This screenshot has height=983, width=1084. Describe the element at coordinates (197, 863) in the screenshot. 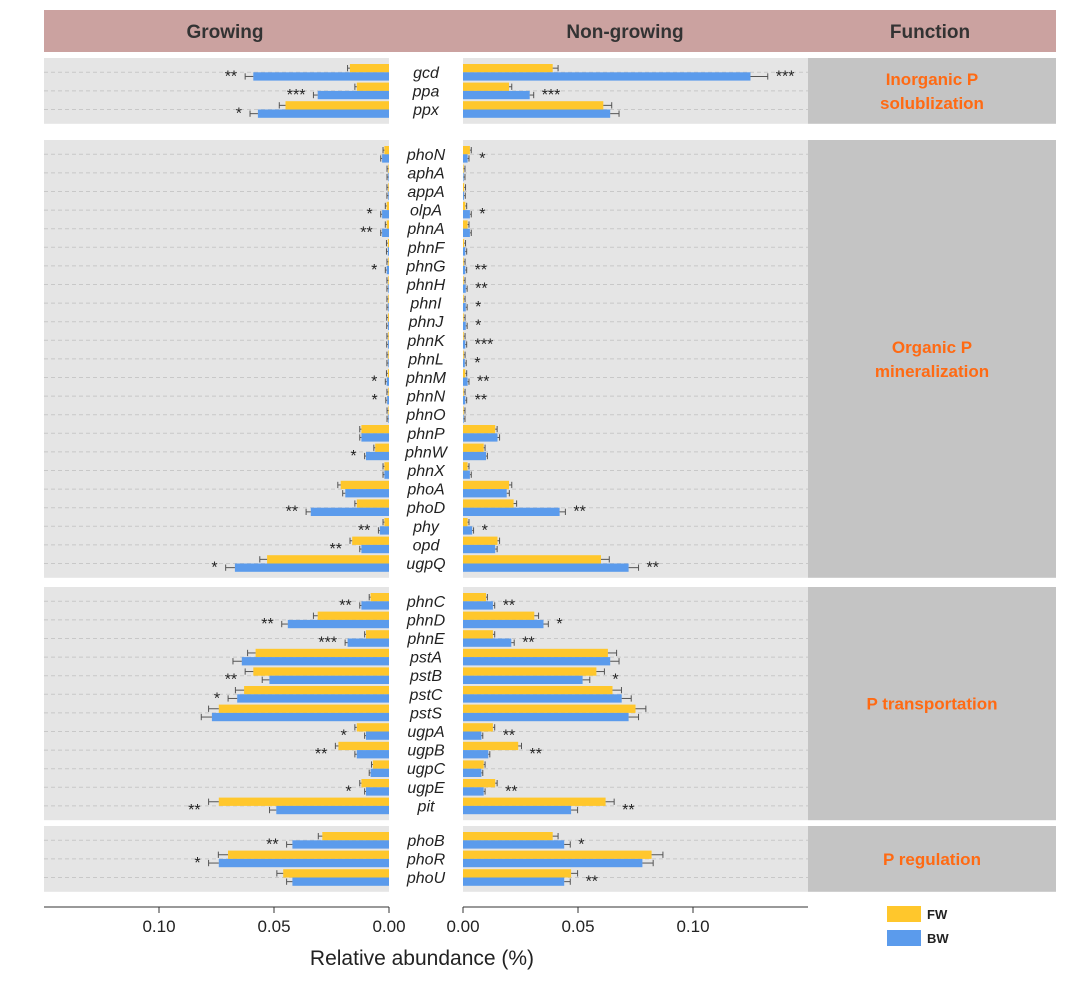

I see `sig-growing-phoR: *` at that location.